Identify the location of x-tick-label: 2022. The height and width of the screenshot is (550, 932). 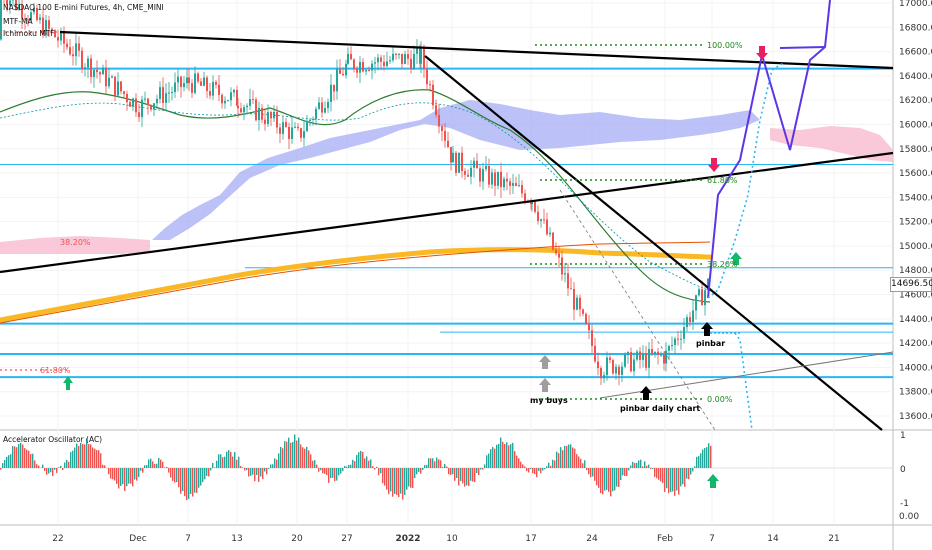
(407, 539).